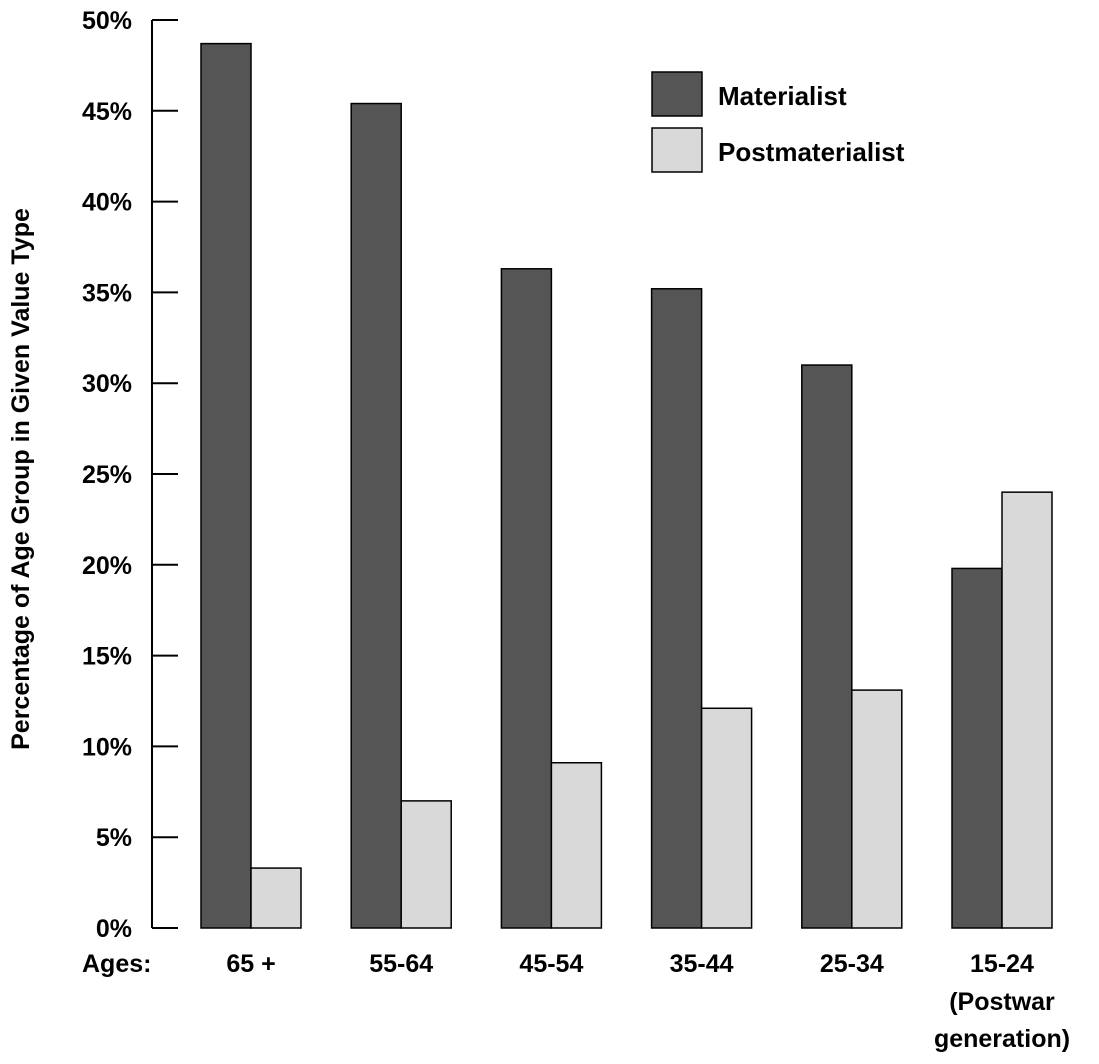  I want to click on x-tick-label: 25-34, so click(852, 964).